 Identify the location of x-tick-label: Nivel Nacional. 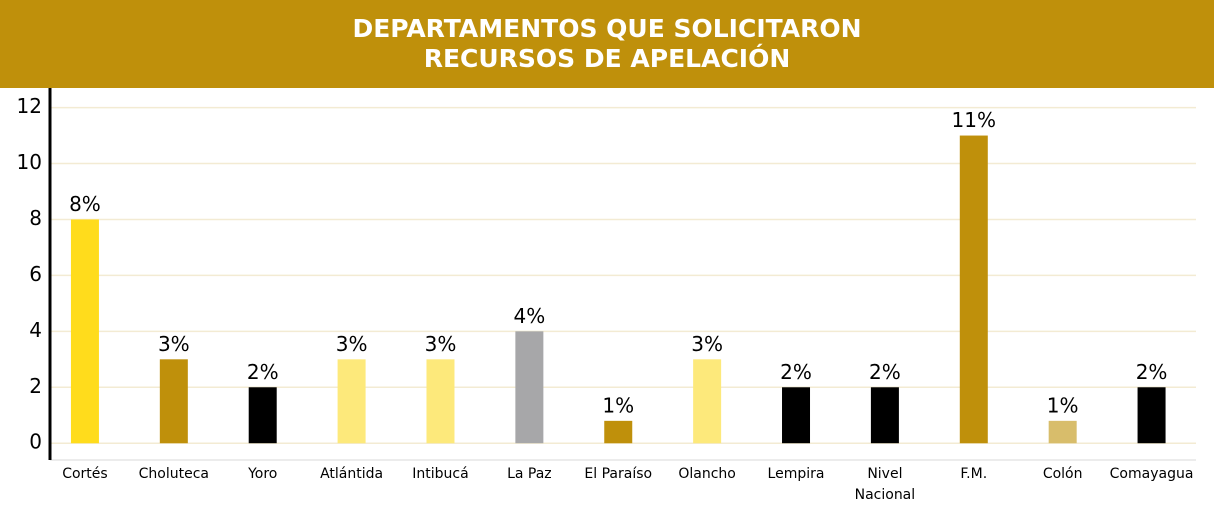
(885, 484).